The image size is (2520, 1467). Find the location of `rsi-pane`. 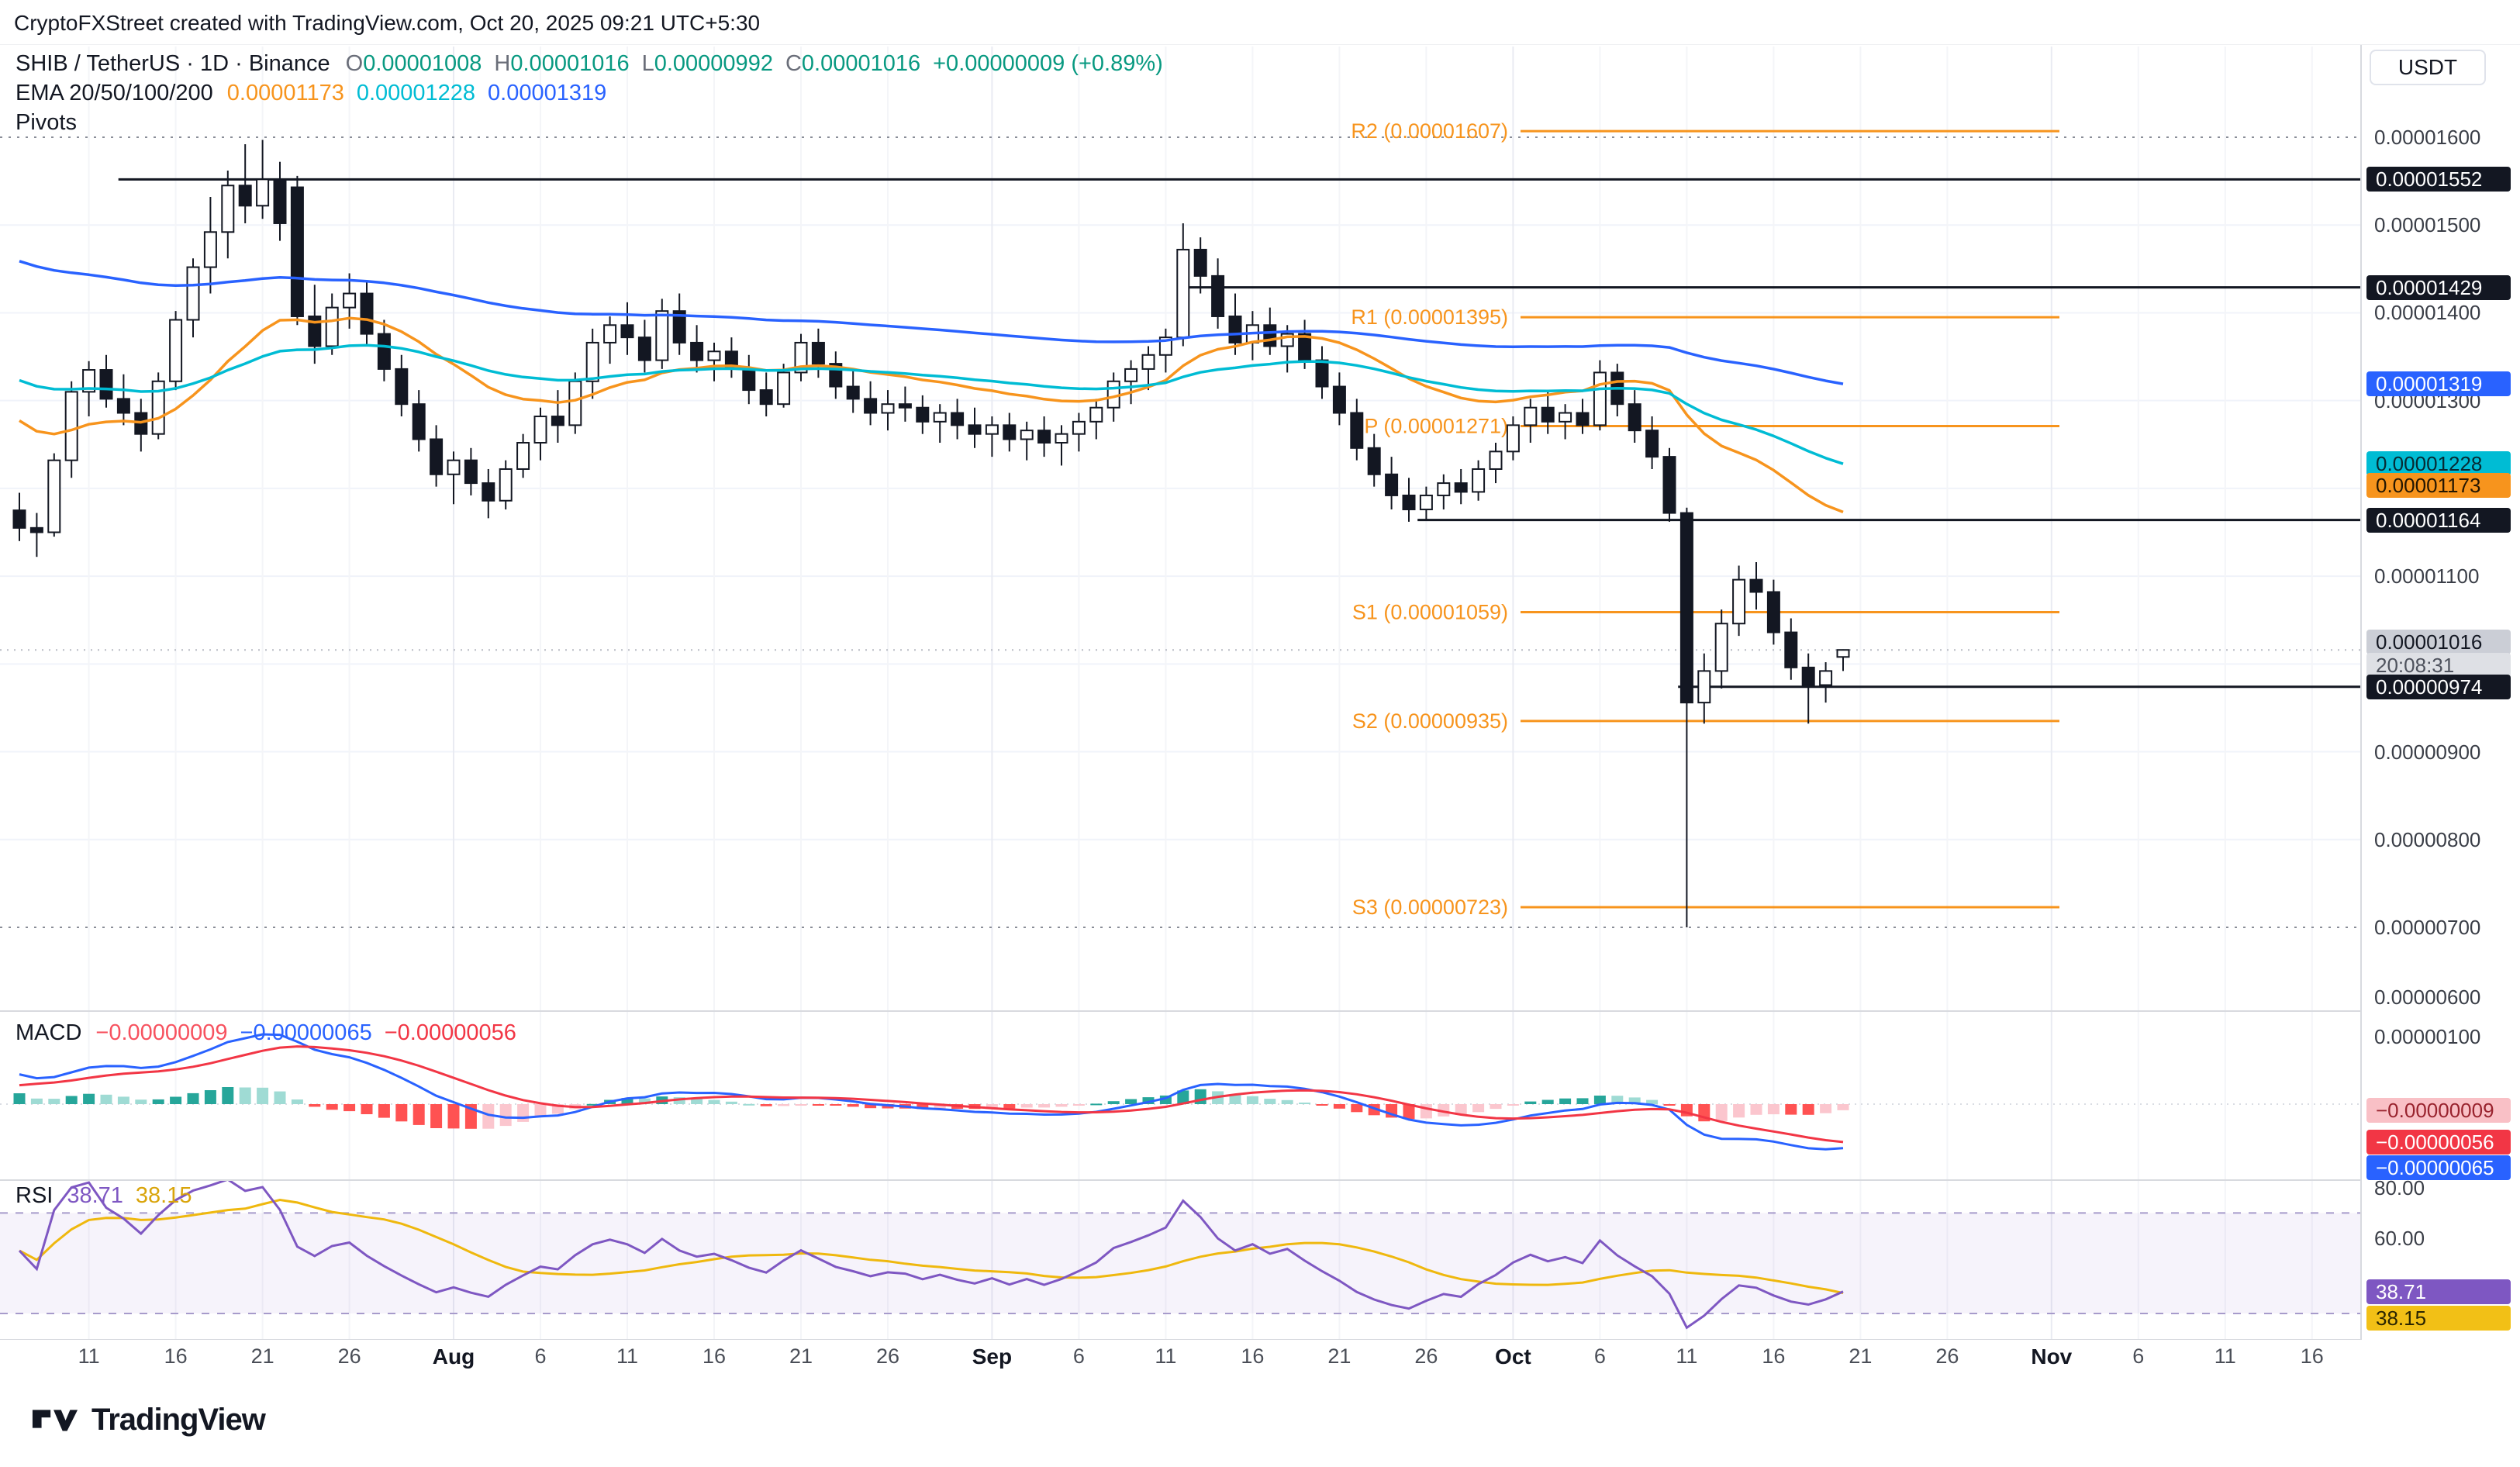

rsi-pane is located at coordinates (1180, 1260).